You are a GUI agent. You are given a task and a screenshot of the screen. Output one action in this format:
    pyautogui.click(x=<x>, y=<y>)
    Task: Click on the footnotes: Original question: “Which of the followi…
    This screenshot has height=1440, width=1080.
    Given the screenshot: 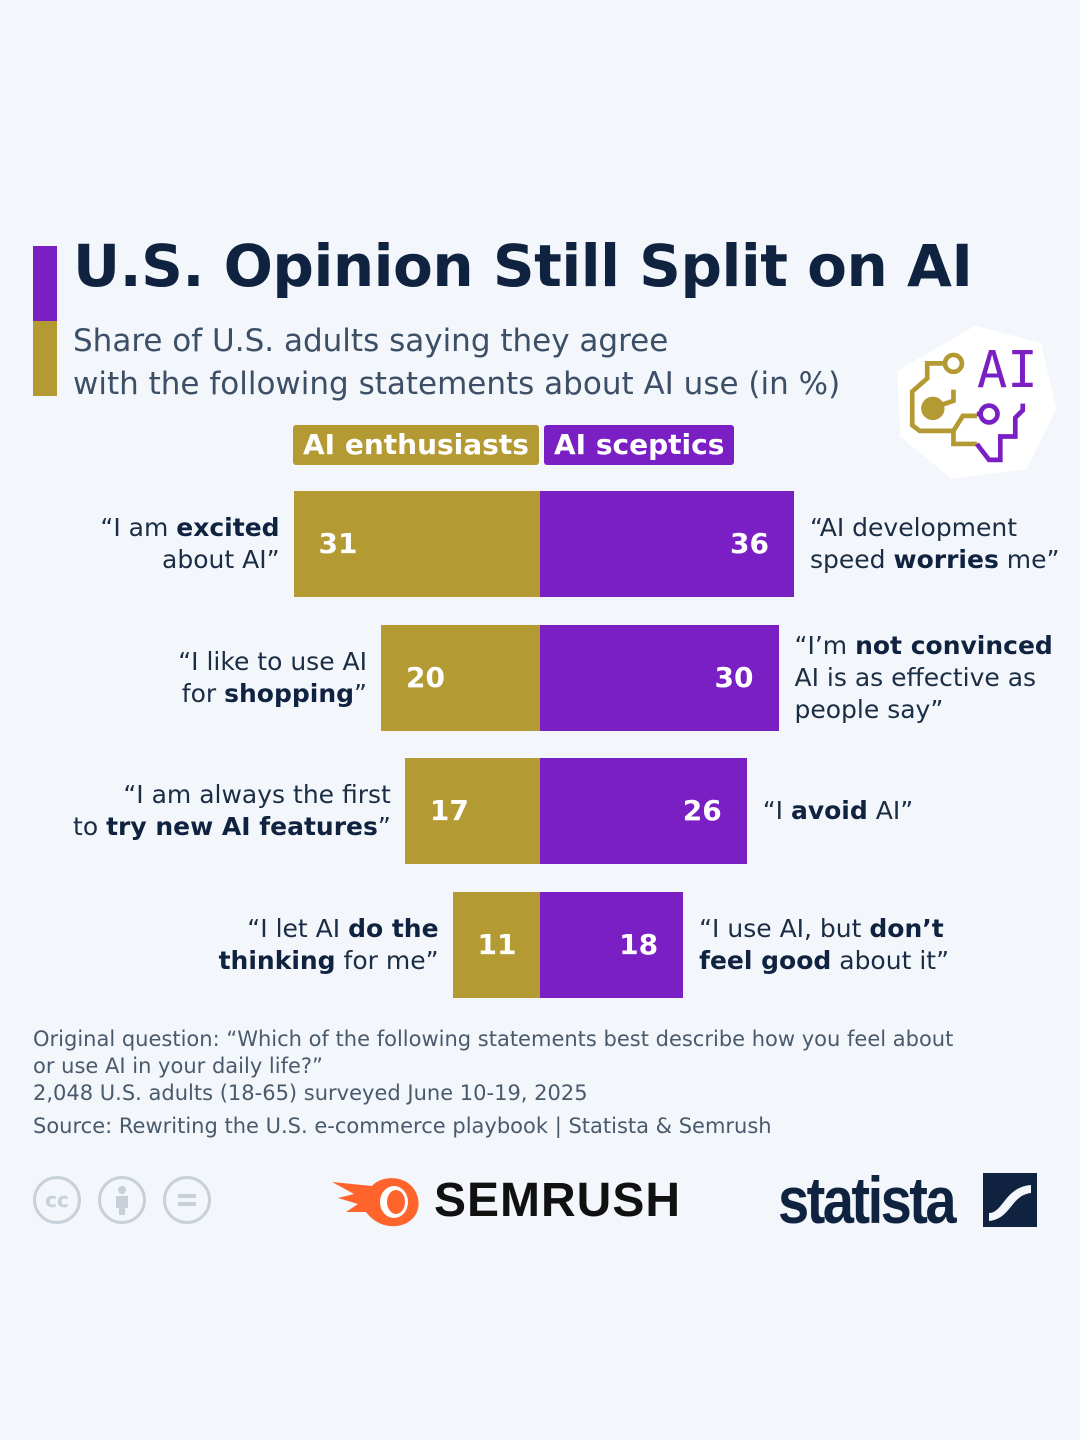 What is the action you would take?
    pyautogui.click(x=493, y=1066)
    